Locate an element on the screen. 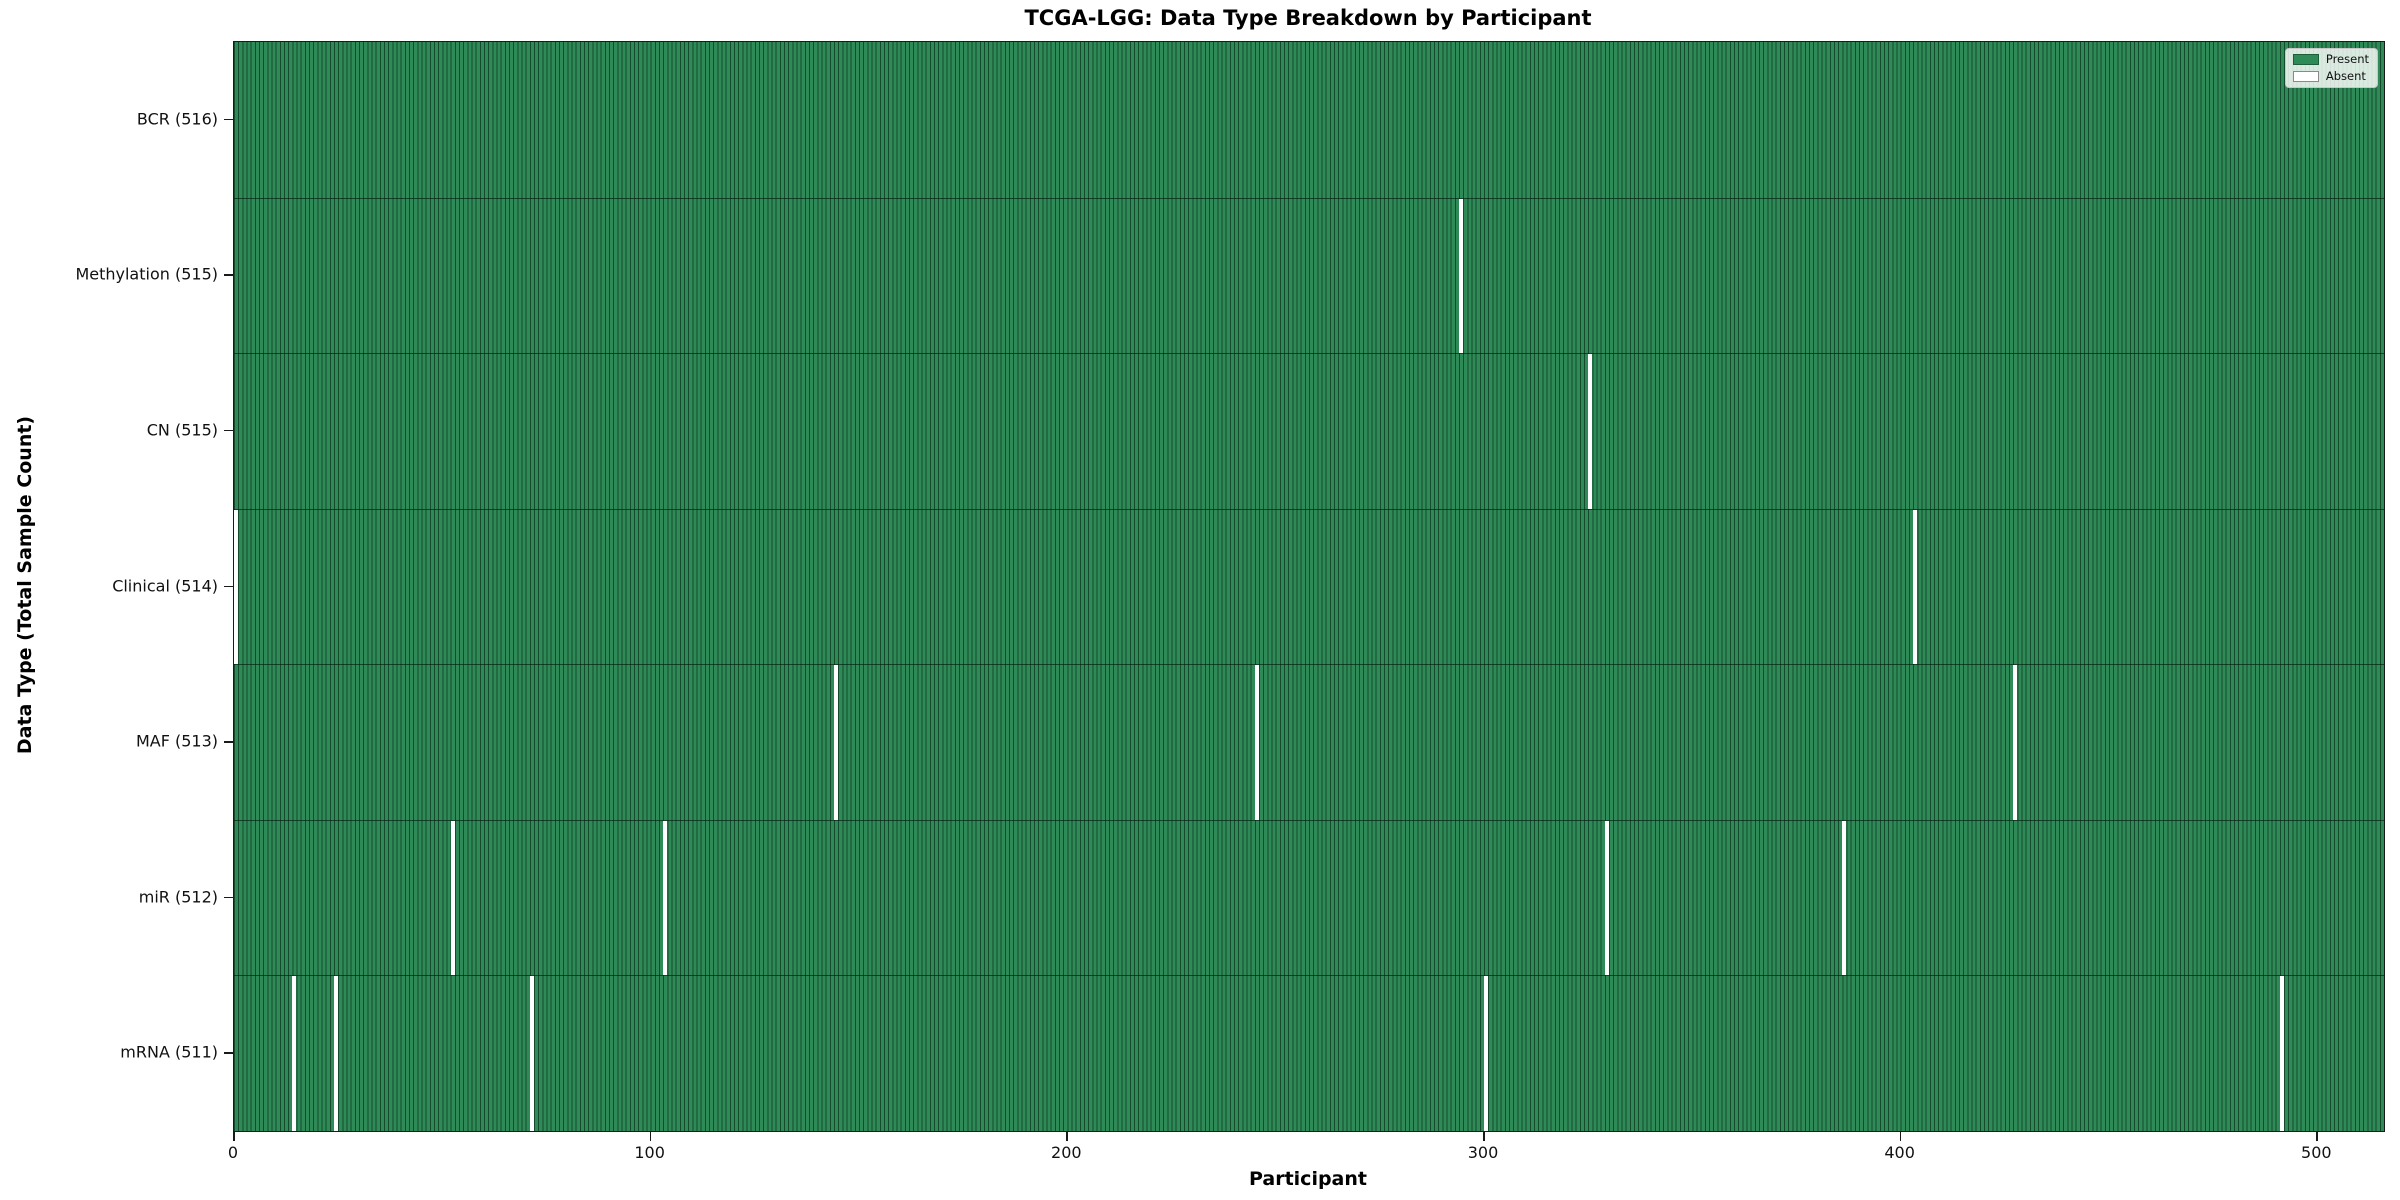  legend-absent-label: Absent is located at coordinates (2345, 75).